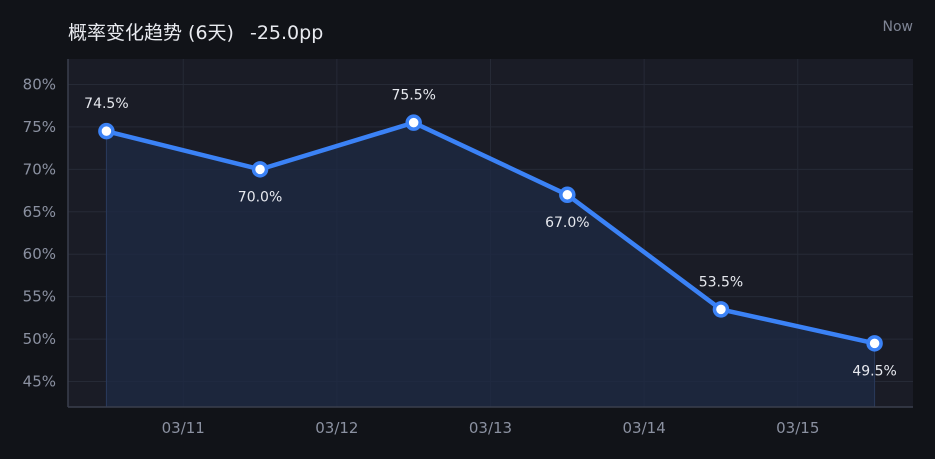  Describe the element at coordinates (567, 223) in the screenshot. I see `data-label: 67.0%` at that location.